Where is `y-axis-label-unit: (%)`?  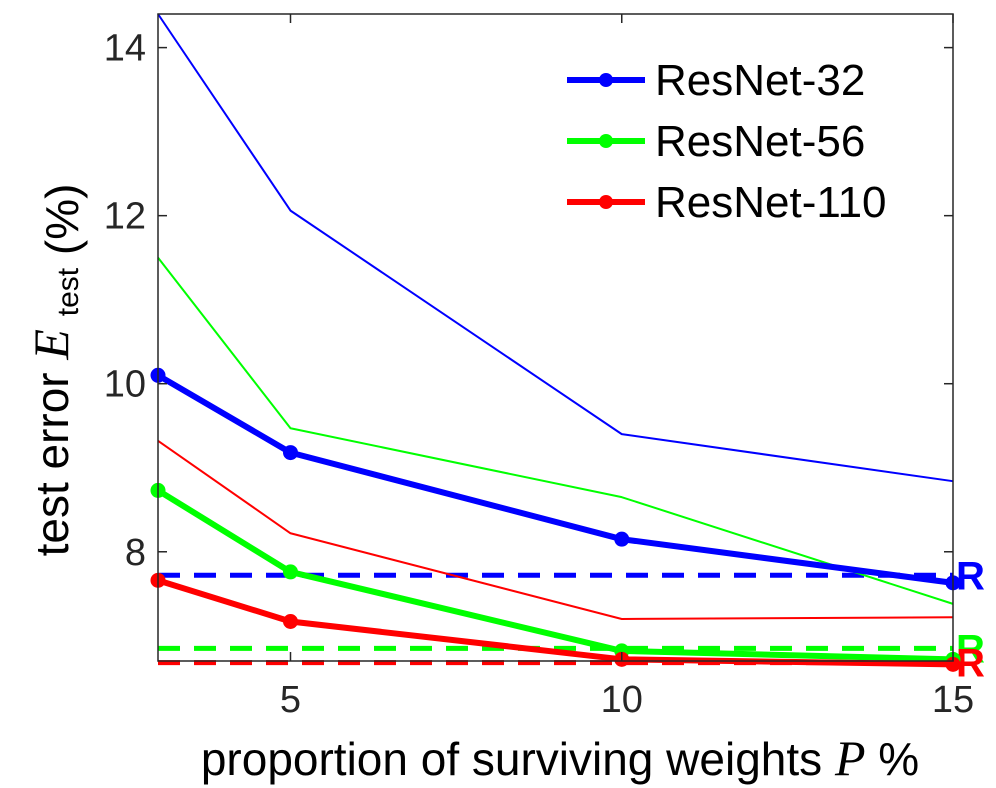 y-axis-label-unit: (%) is located at coordinates (62, 220).